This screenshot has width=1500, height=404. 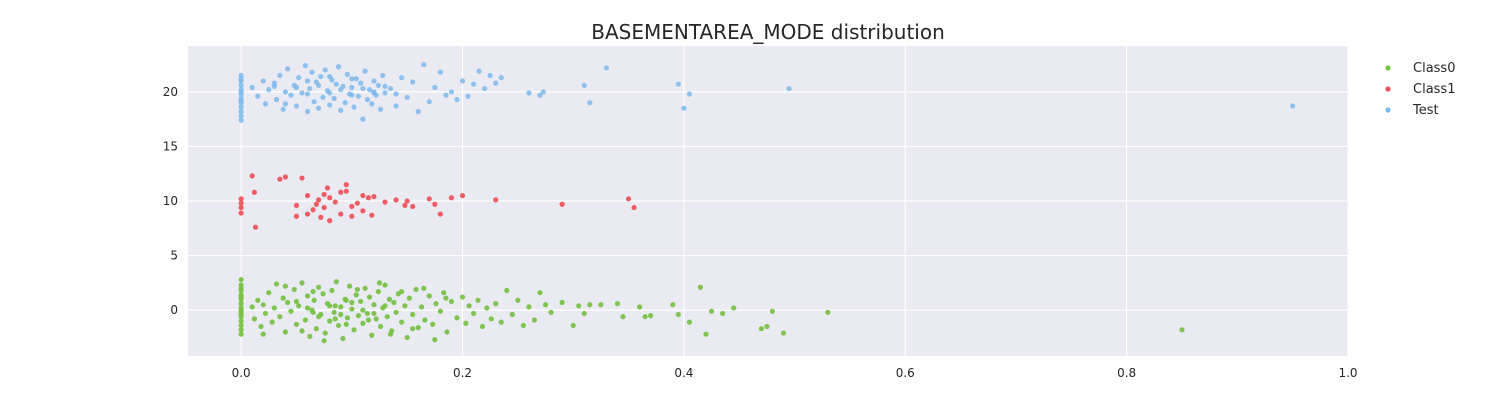 What do you see at coordinates (1126, 373) in the screenshot?
I see `x-tick-label: 0.8` at bounding box center [1126, 373].